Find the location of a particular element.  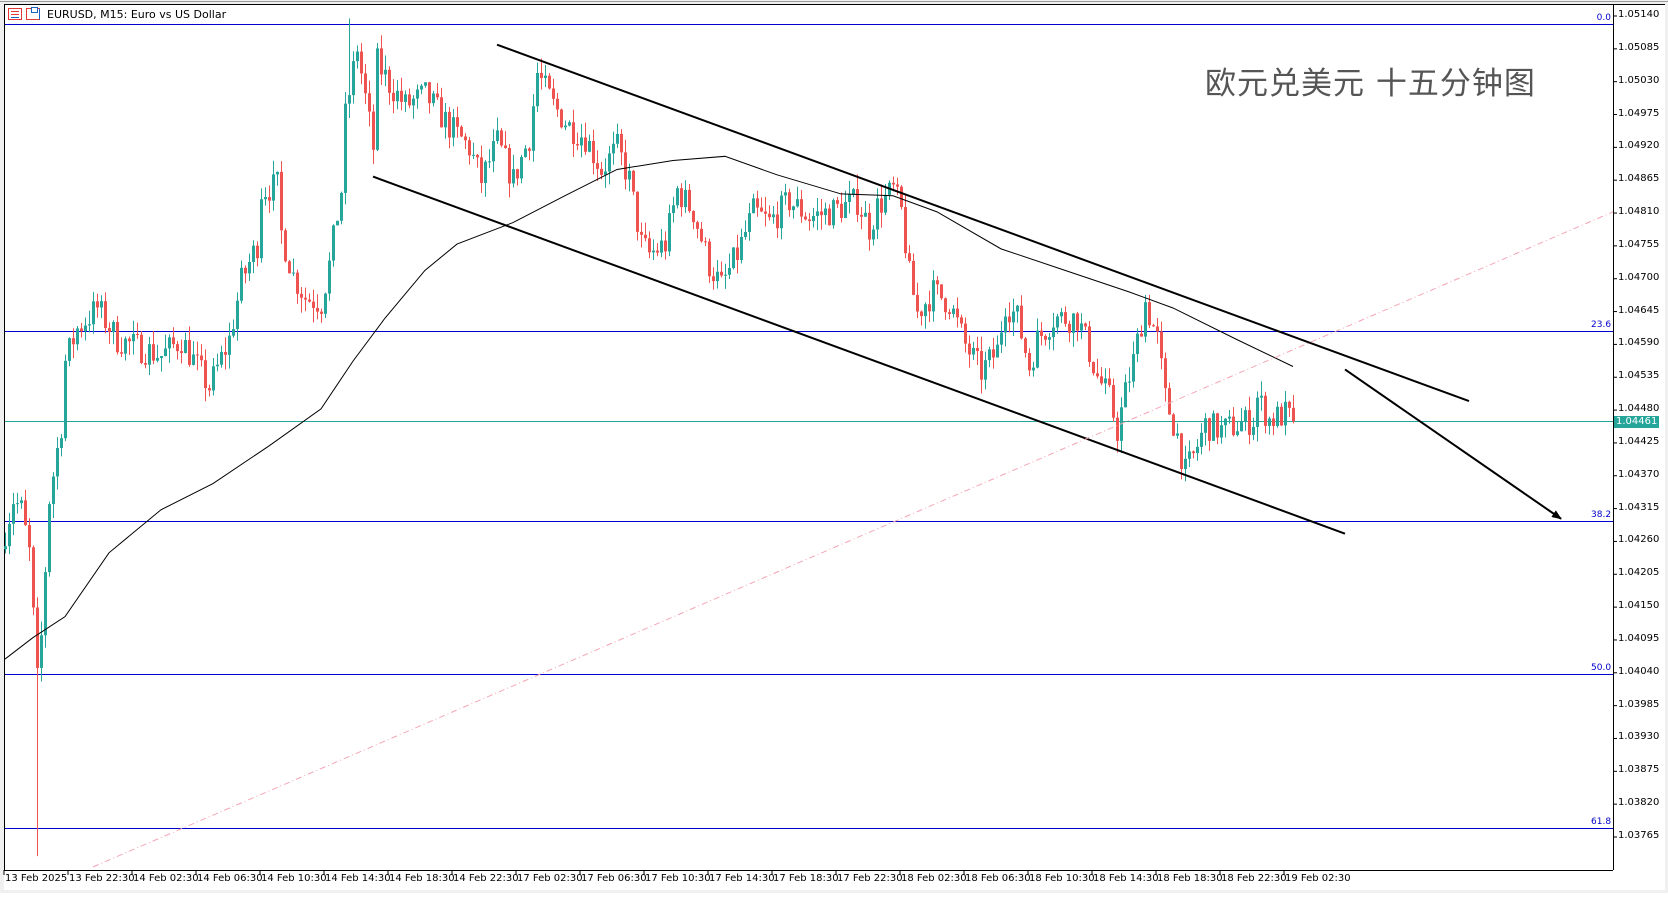

price-axis-label: 1.04700 is located at coordinates (1639, 277).